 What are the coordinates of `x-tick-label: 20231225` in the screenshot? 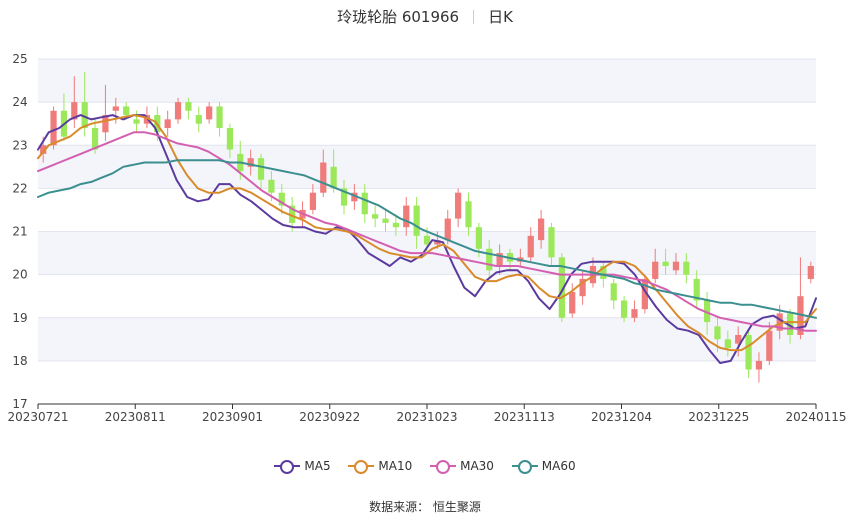 It's located at (718, 417).